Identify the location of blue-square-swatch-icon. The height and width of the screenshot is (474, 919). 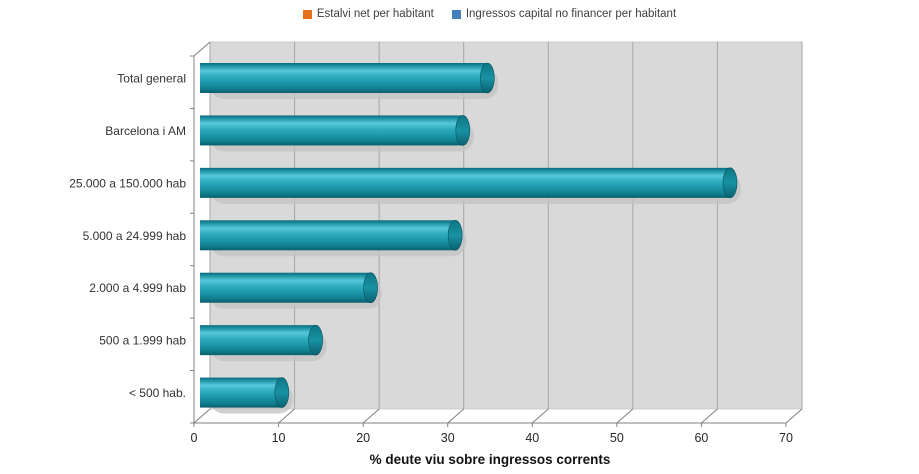
(456, 14).